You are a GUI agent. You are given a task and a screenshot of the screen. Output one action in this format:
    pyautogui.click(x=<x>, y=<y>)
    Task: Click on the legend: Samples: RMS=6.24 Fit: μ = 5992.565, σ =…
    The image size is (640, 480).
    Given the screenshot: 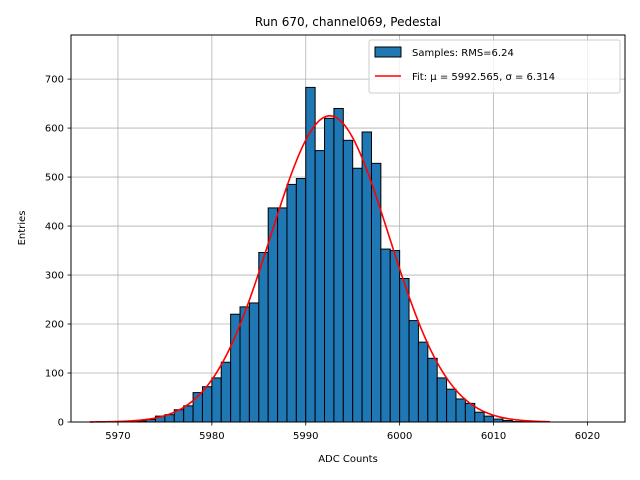 What is the action you would take?
    pyautogui.click(x=494, y=66)
    